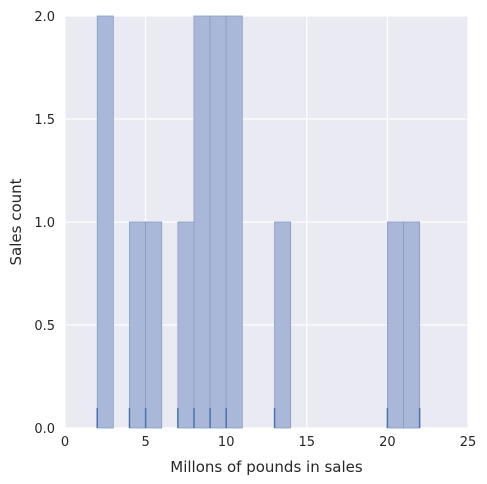  Describe the element at coordinates (226, 442) in the screenshot. I see `x-tick-label: 10` at that location.